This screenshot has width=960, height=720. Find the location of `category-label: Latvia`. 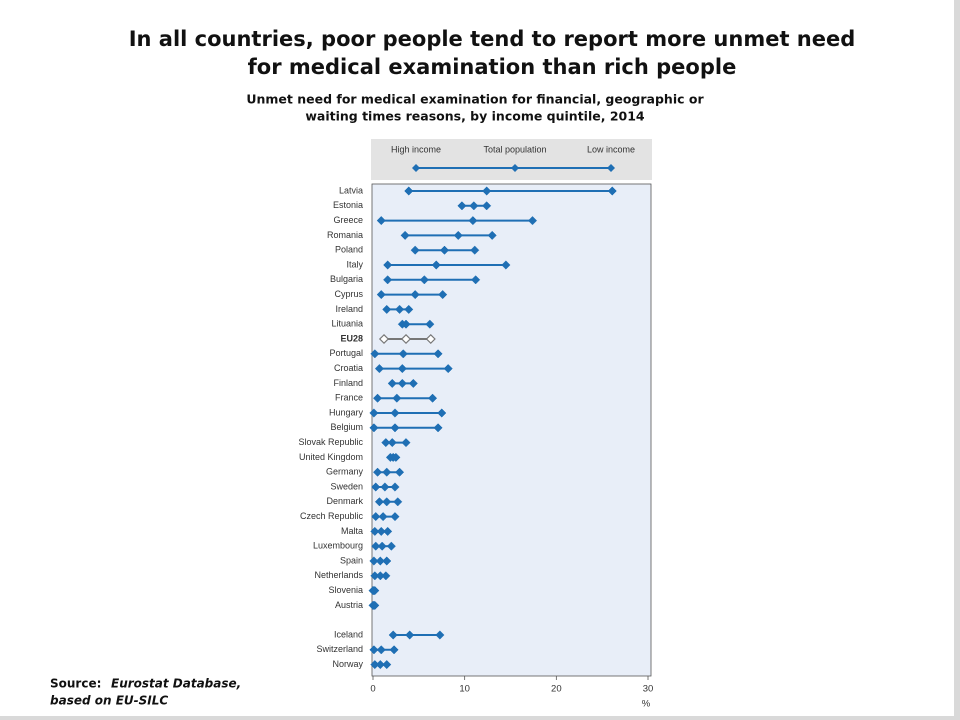

category-label: Latvia is located at coordinates (351, 190).